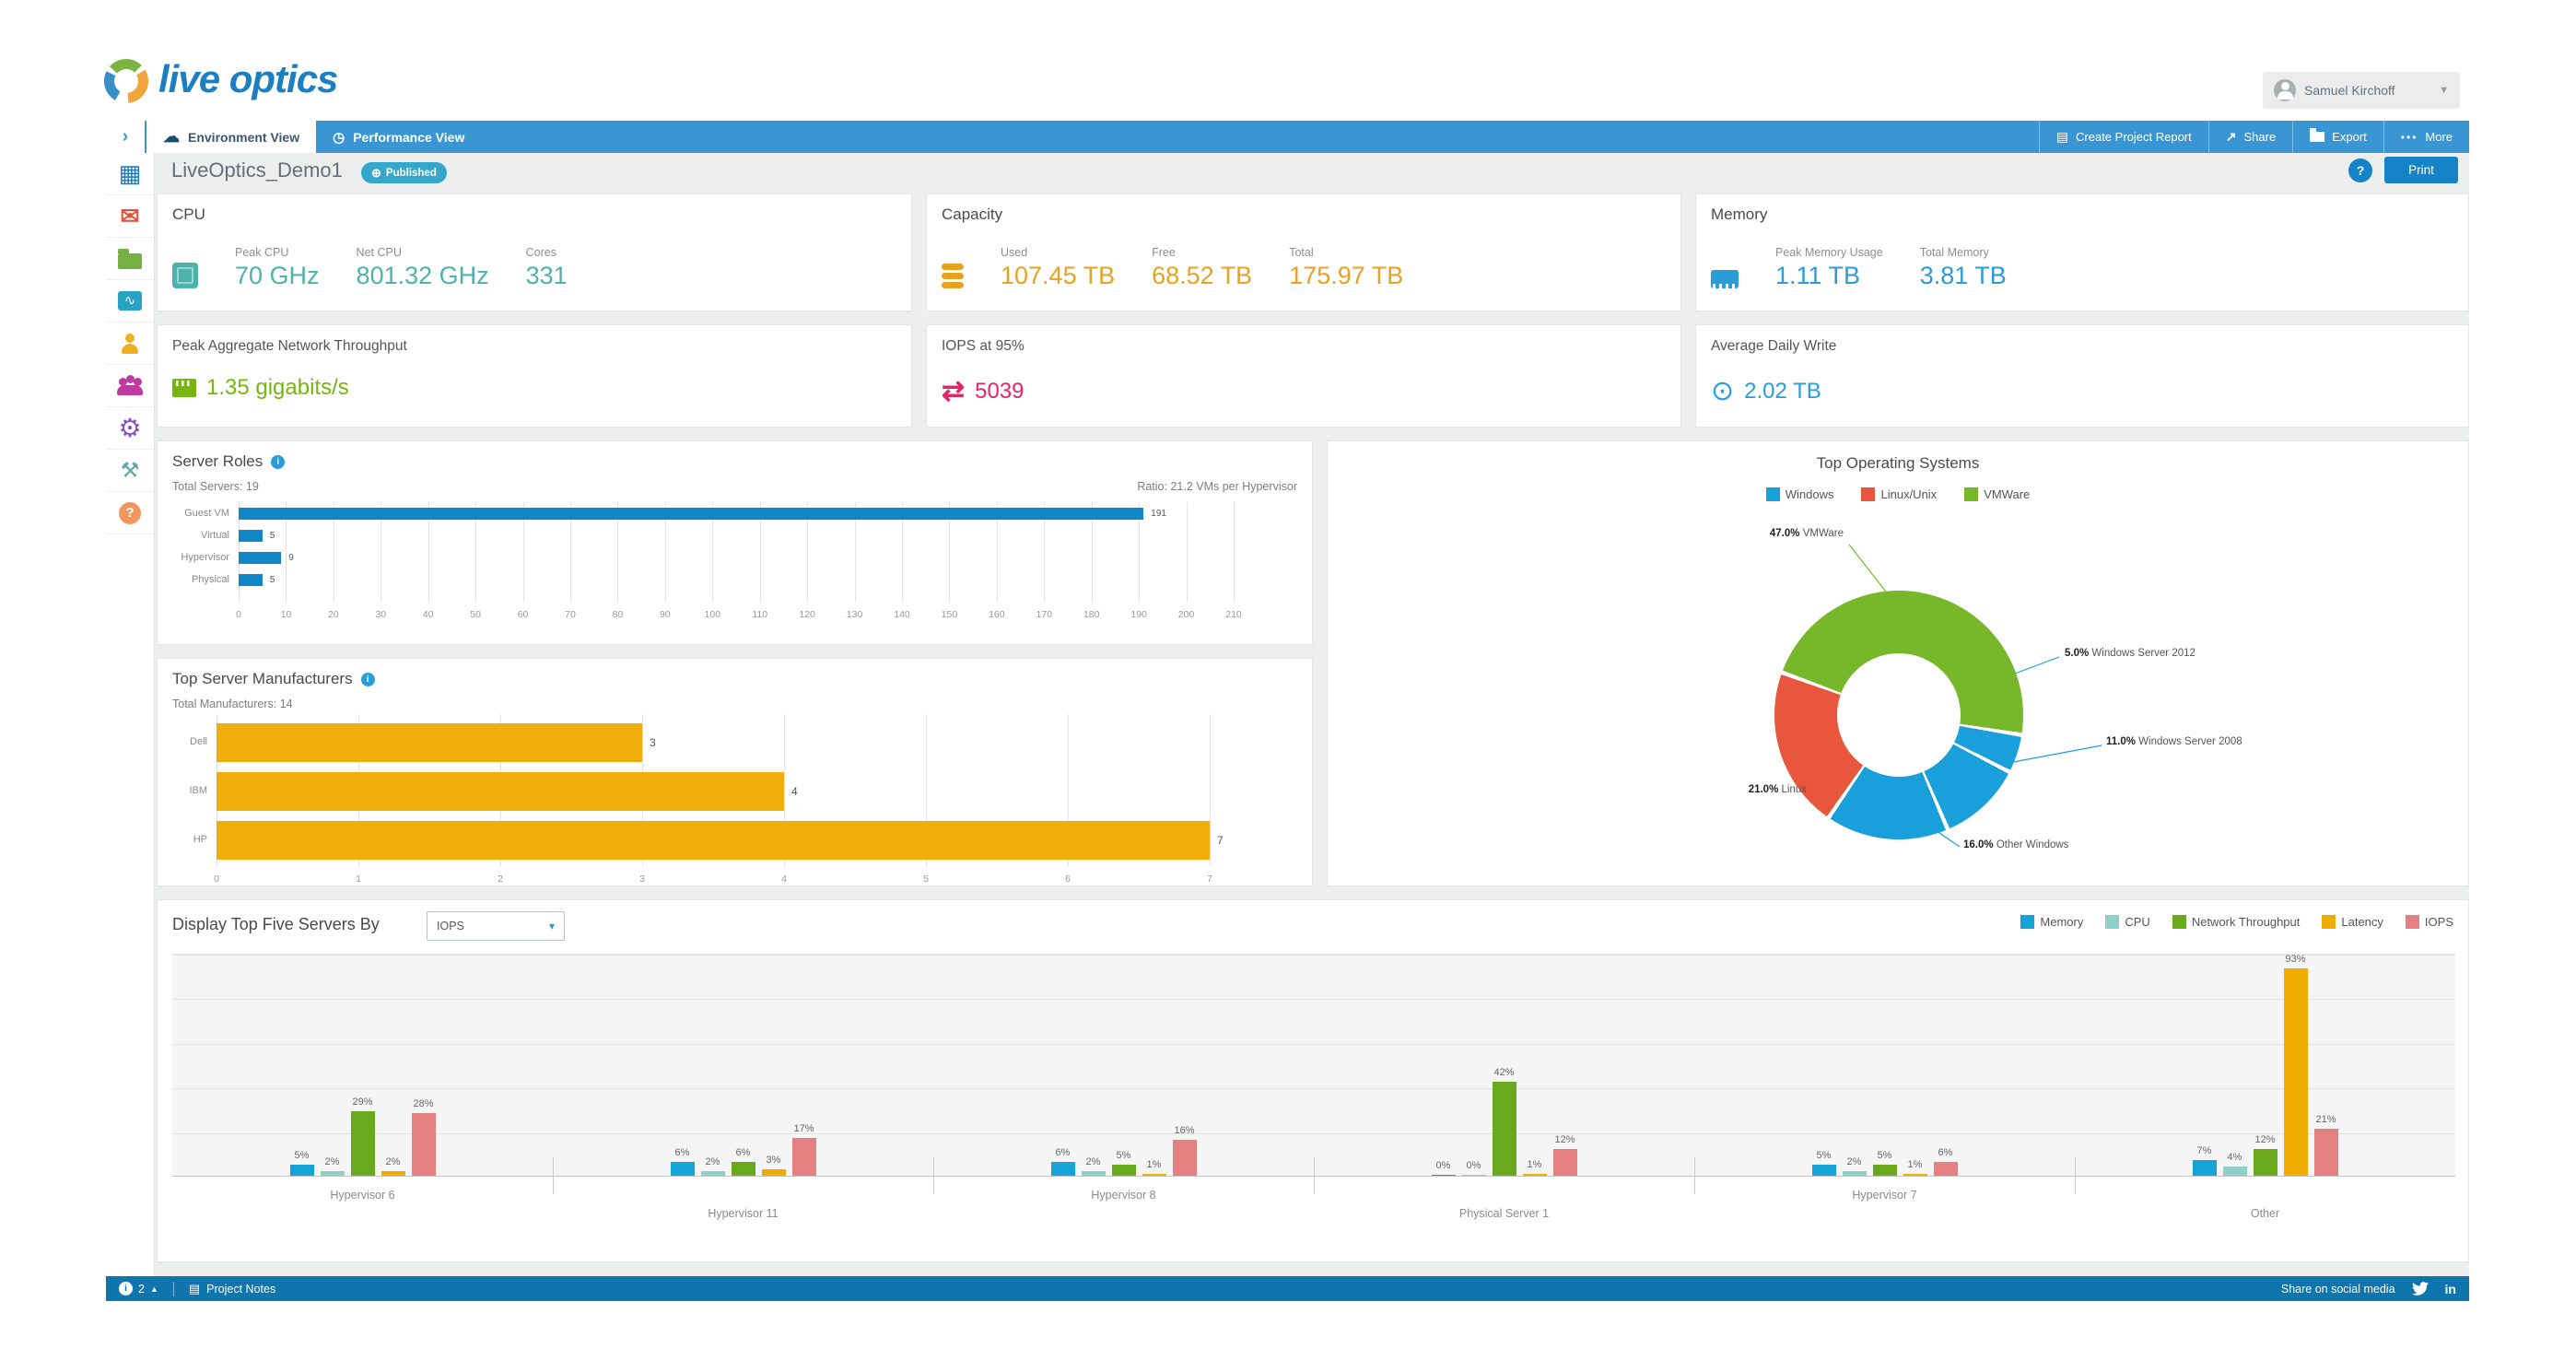 The image size is (2576, 1372). Describe the element at coordinates (570, 614) in the screenshot. I see `axis-tick-label: 70` at that location.